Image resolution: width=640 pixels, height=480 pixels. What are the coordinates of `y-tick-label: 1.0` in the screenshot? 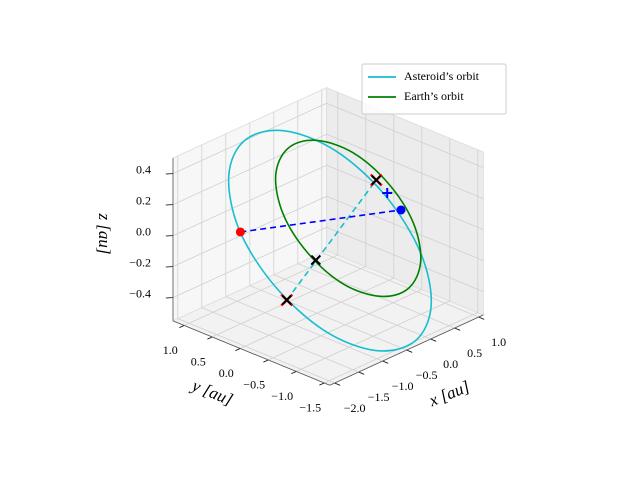 It's located at (170, 350).